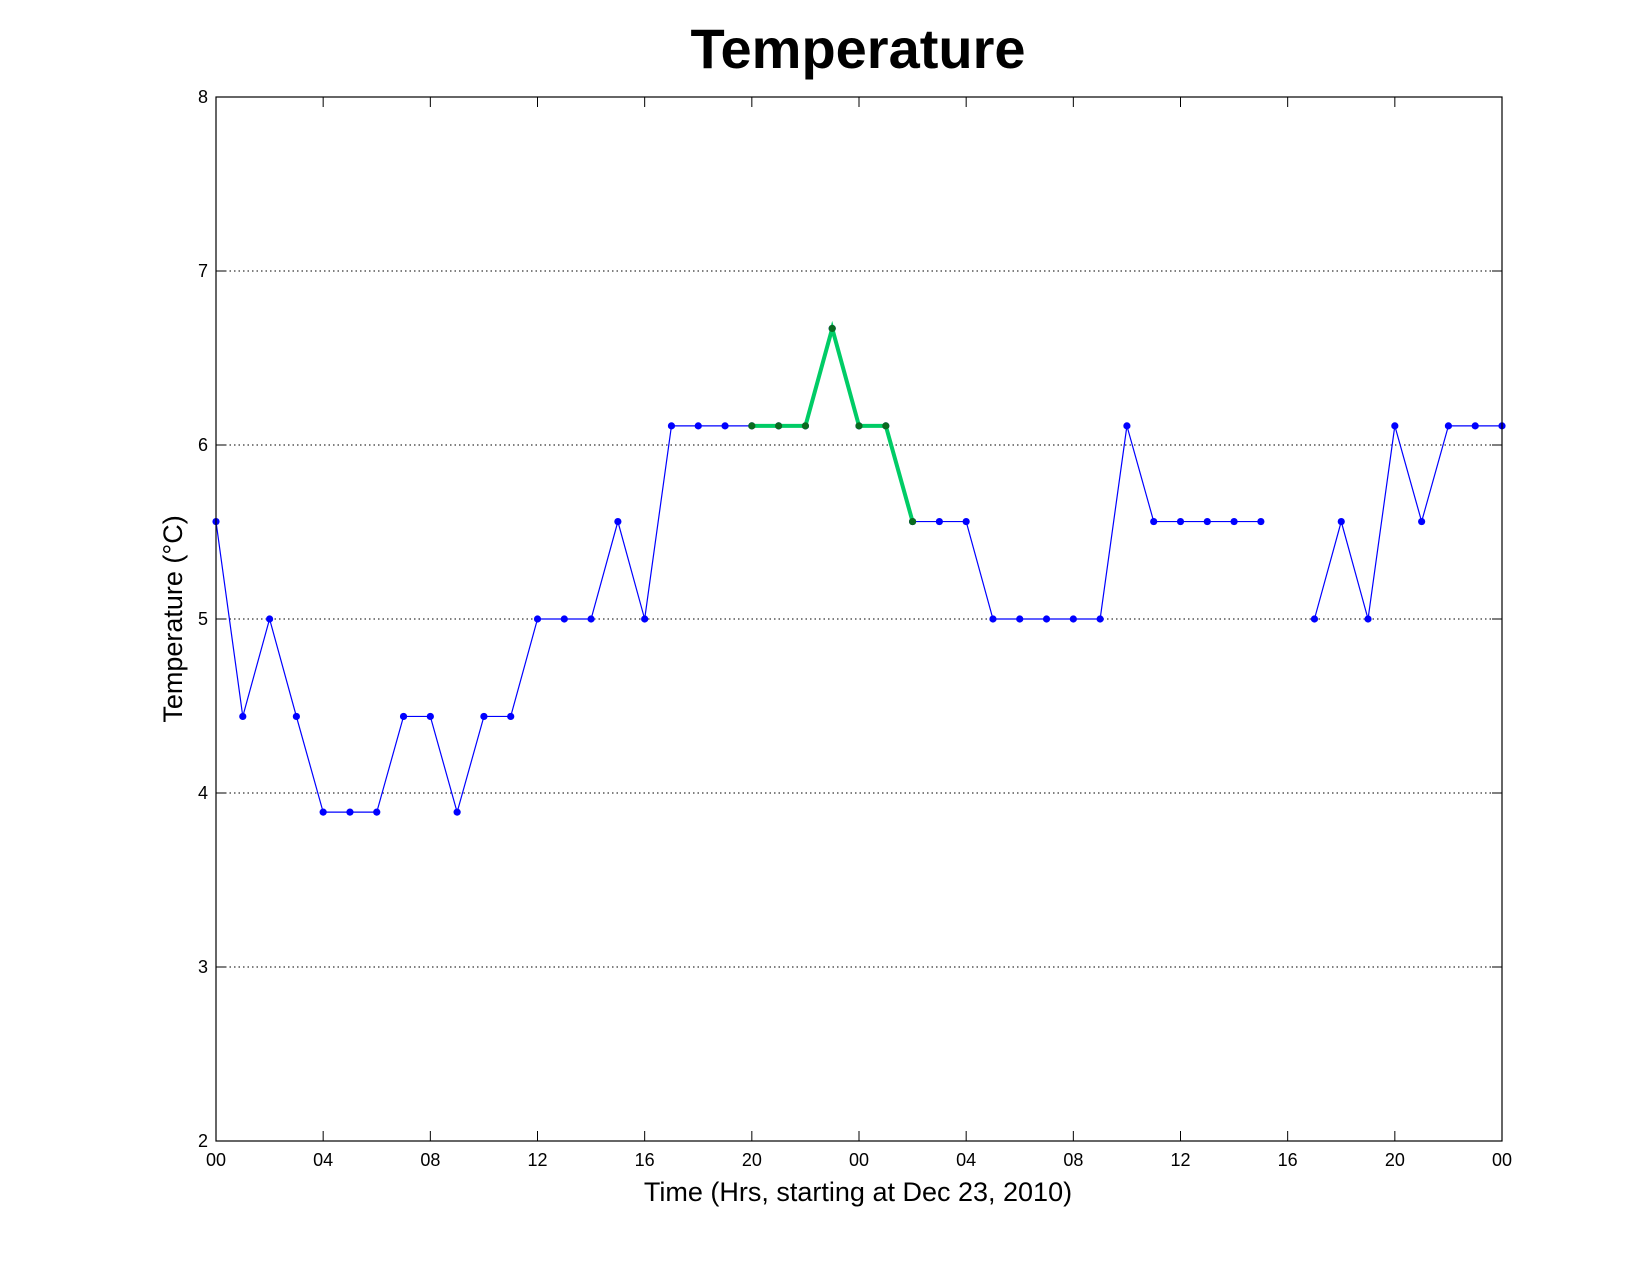 The width and height of the screenshot is (1650, 1275). I want to click on y-tick-label: 2, so click(203, 1141).